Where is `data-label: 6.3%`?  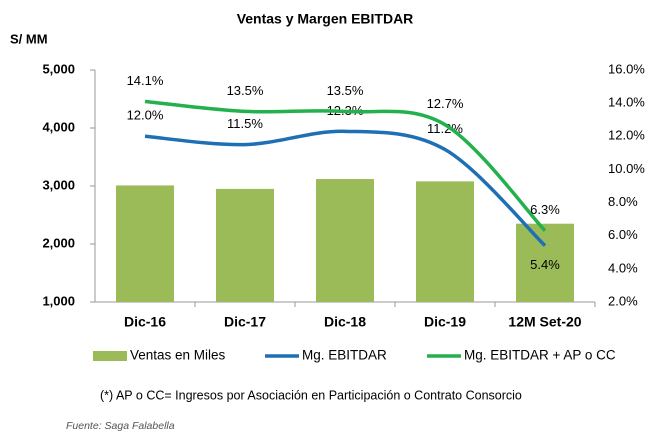 data-label: 6.3% is located at coordinates (545, 209).